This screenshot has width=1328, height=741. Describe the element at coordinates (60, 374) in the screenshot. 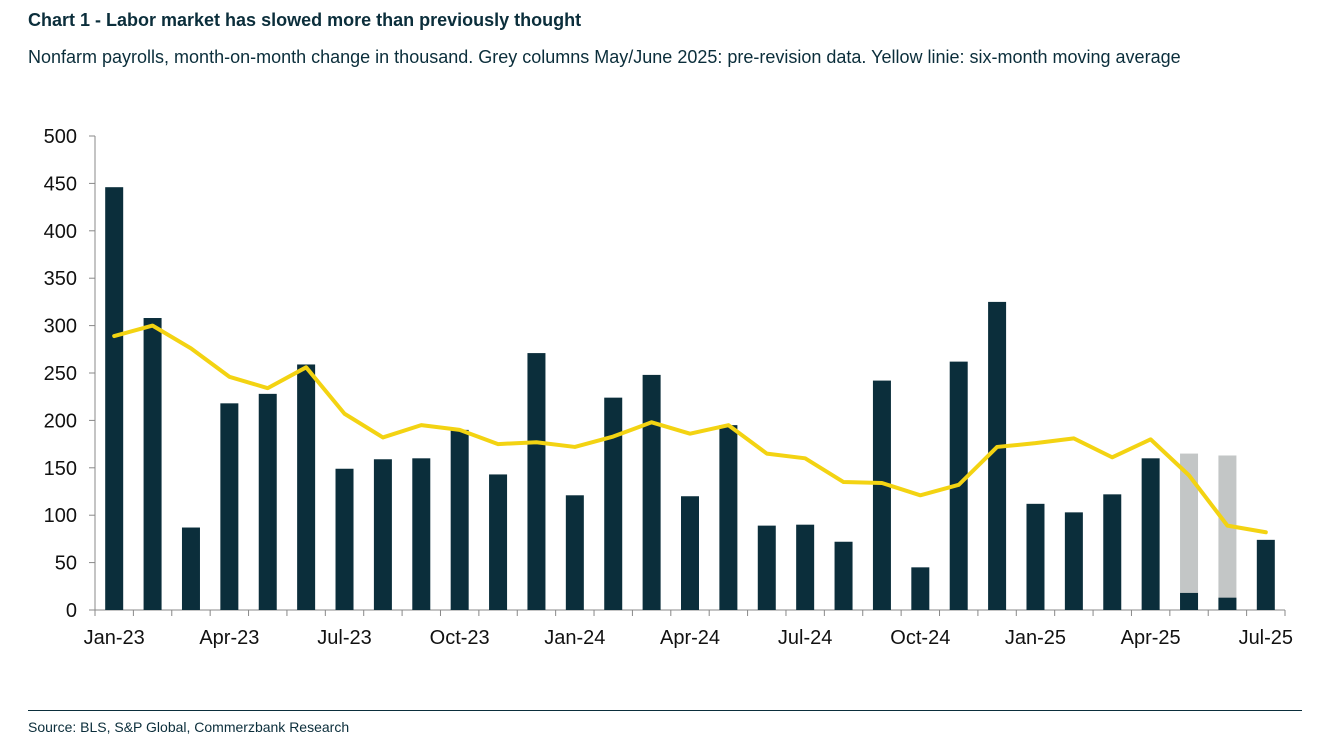

I see `y-tick-label: 250` at that location.